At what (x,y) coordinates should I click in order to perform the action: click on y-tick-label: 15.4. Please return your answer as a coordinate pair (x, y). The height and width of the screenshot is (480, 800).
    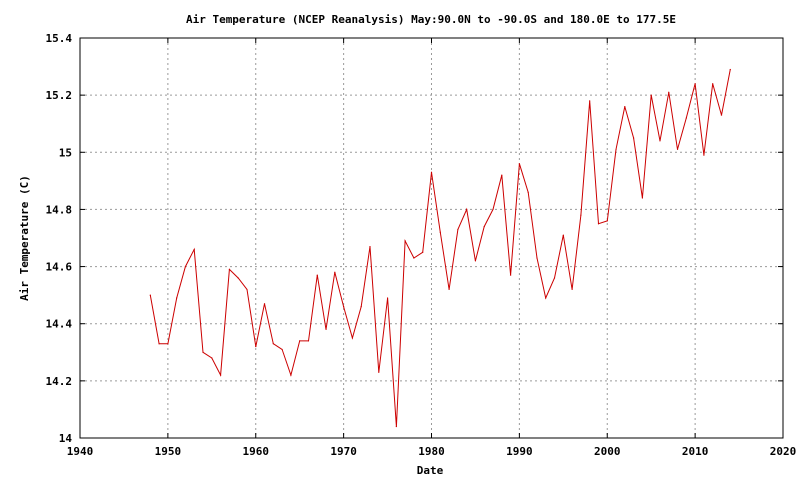
    Looking at the image, I should click on (59, 38).